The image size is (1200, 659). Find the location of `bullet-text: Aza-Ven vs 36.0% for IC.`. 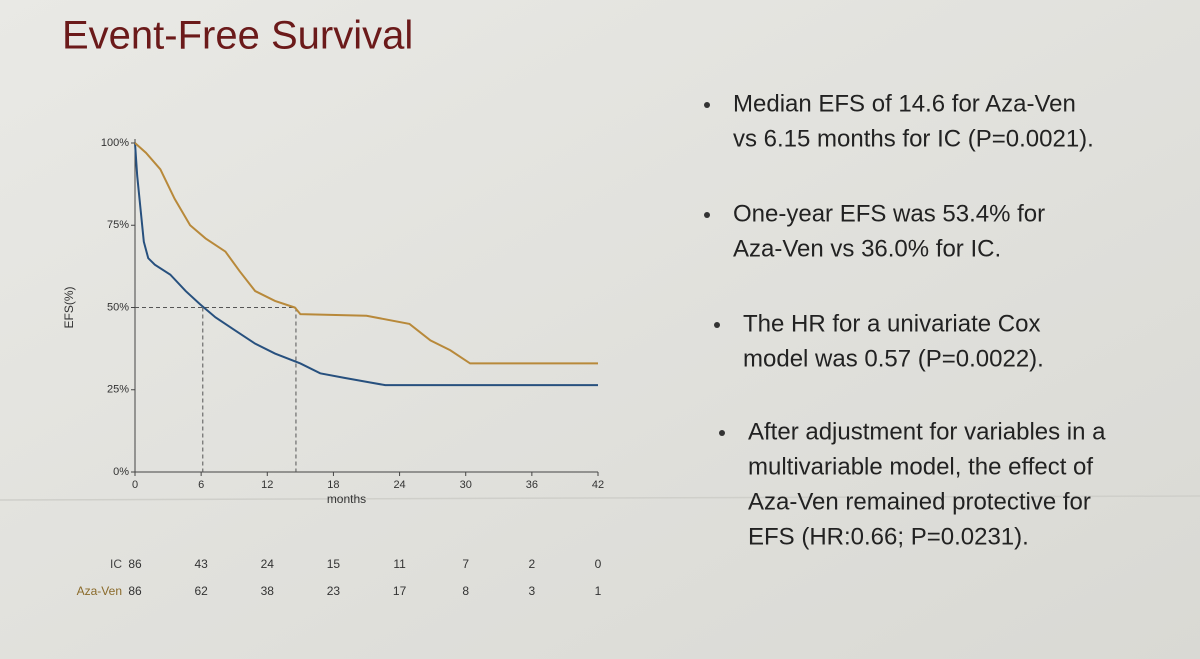

bullet-text: Aza-Ven vs 36.0% for IC. is located at coordinates (867, 248).